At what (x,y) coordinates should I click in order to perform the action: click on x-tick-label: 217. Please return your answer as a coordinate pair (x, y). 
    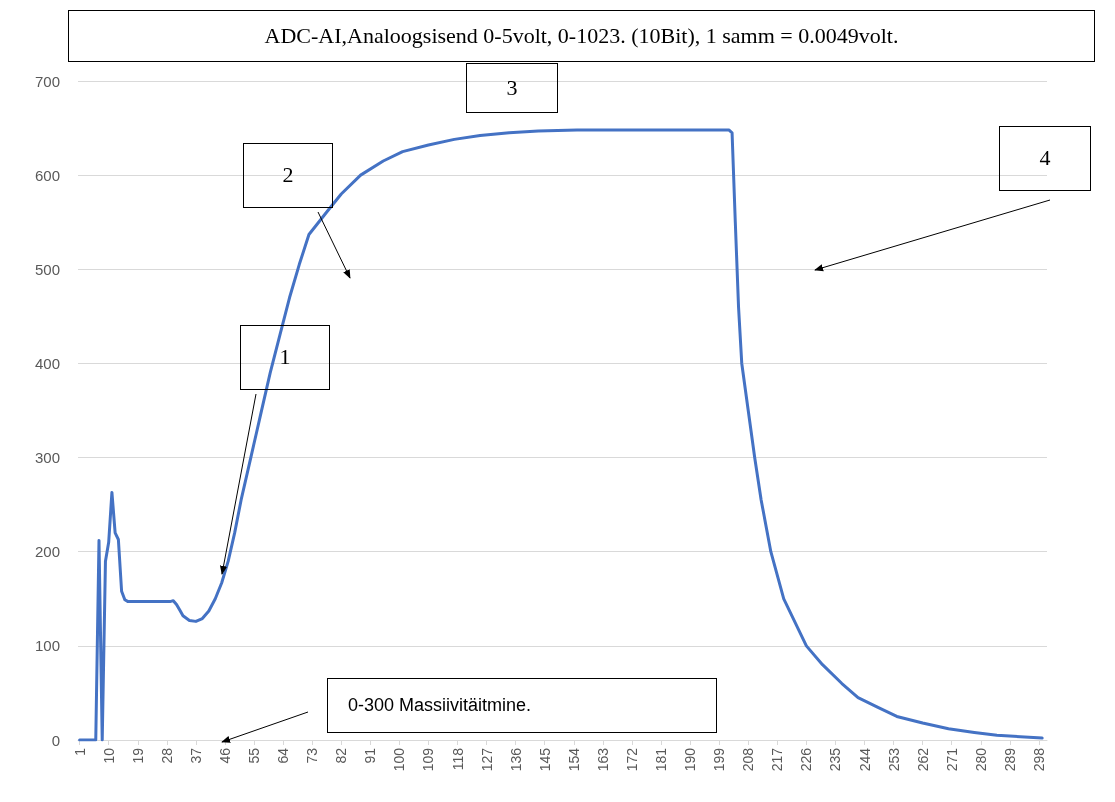
    Looking at the image, I should click on (777, 759).